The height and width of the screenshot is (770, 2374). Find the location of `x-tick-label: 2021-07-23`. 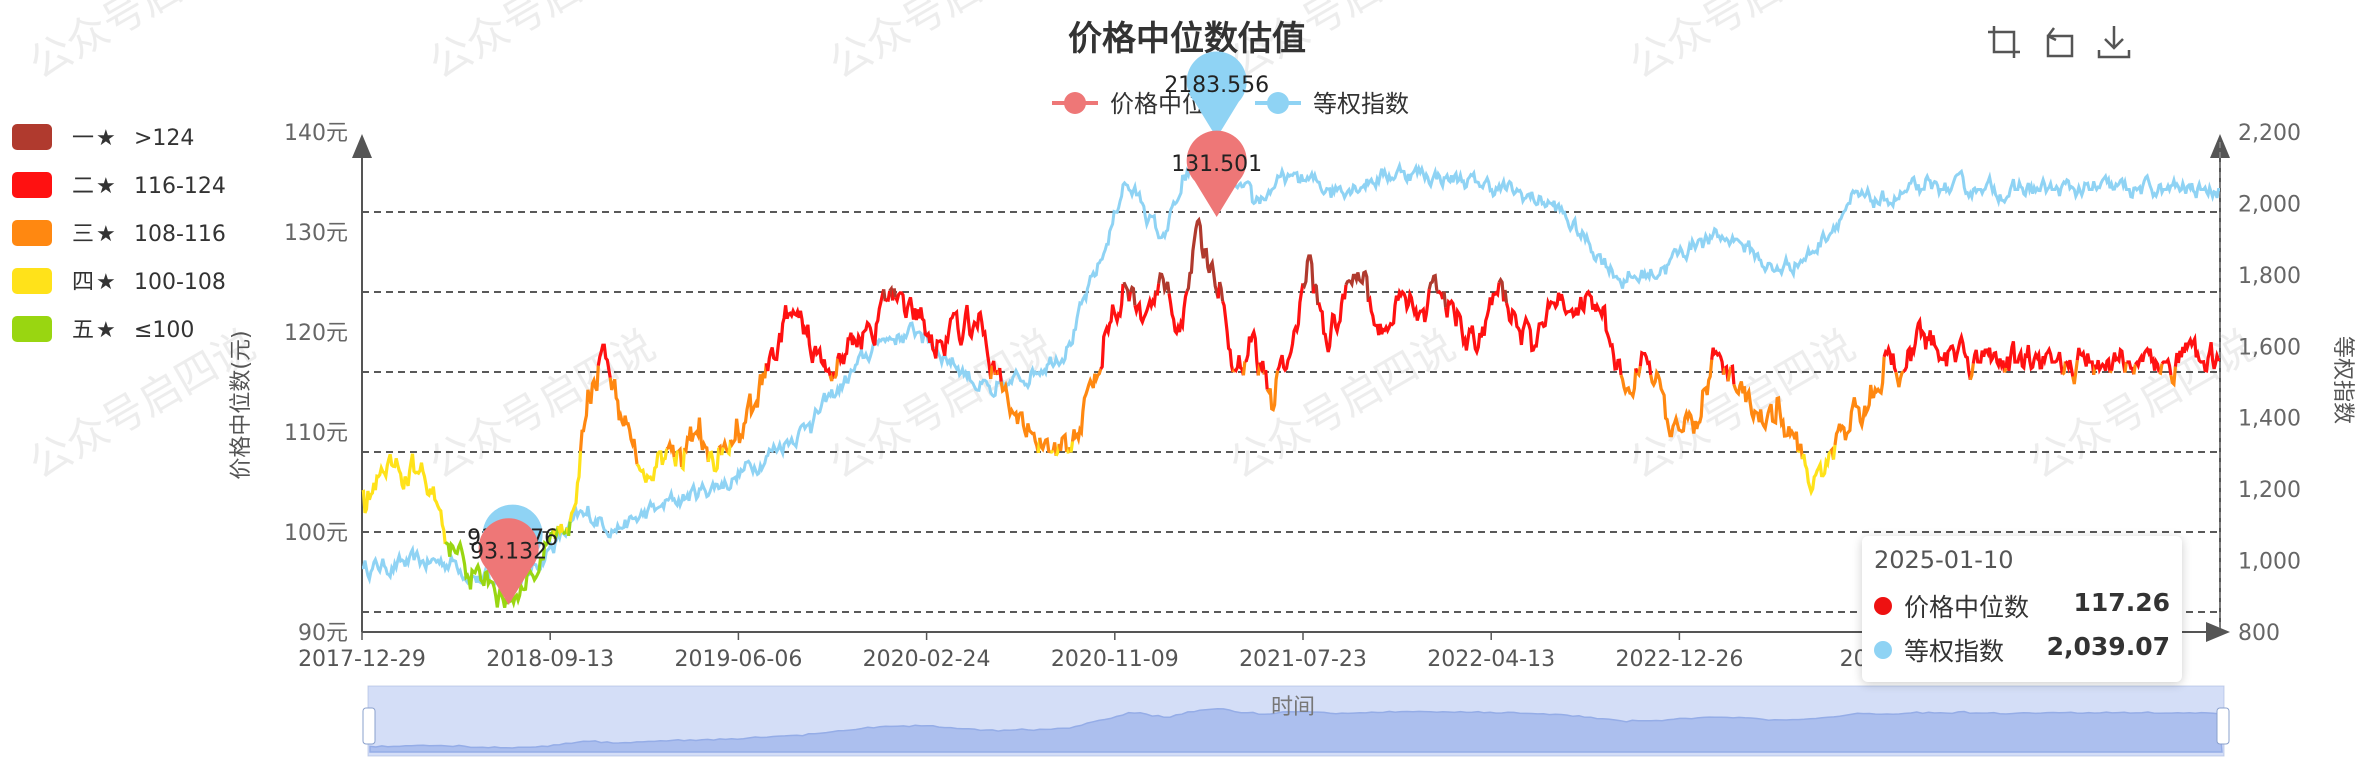

x-tick-label: 2021-07-23 is located at coordinates (1303, 659).